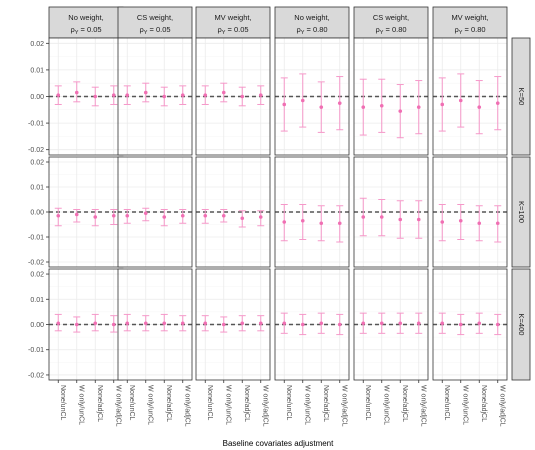 Image resolution: width=535 pixels, height=450 pixels. I want to click on panel-r3-c3-border, so click(233, 324).